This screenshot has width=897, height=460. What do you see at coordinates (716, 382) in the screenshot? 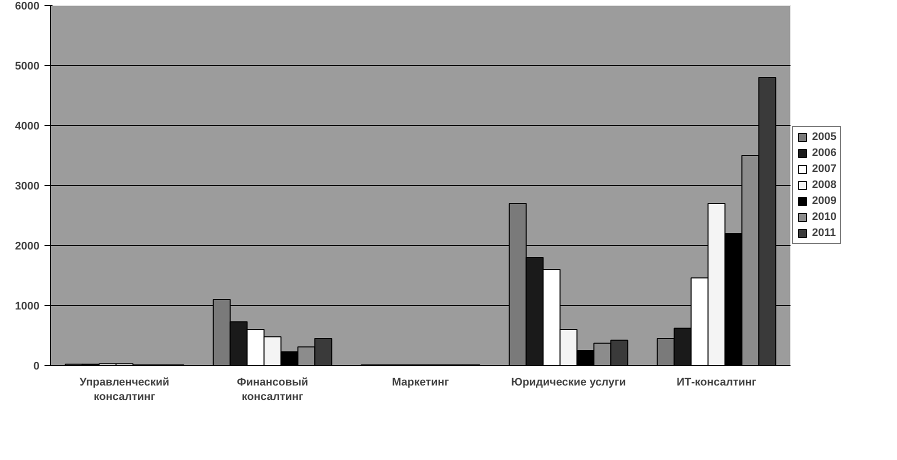
I see `x-tick-label: ИТ-консалтинг` at bounding box center [716, 382].